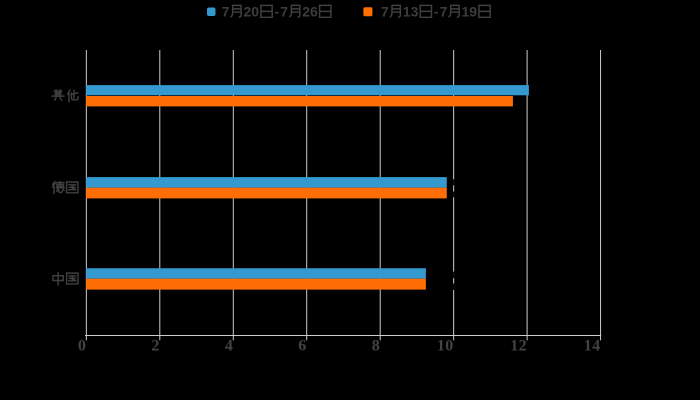  Describe the element at coordinates (376, 345) in the screenshot. I see `svg-text: 8` at that location.